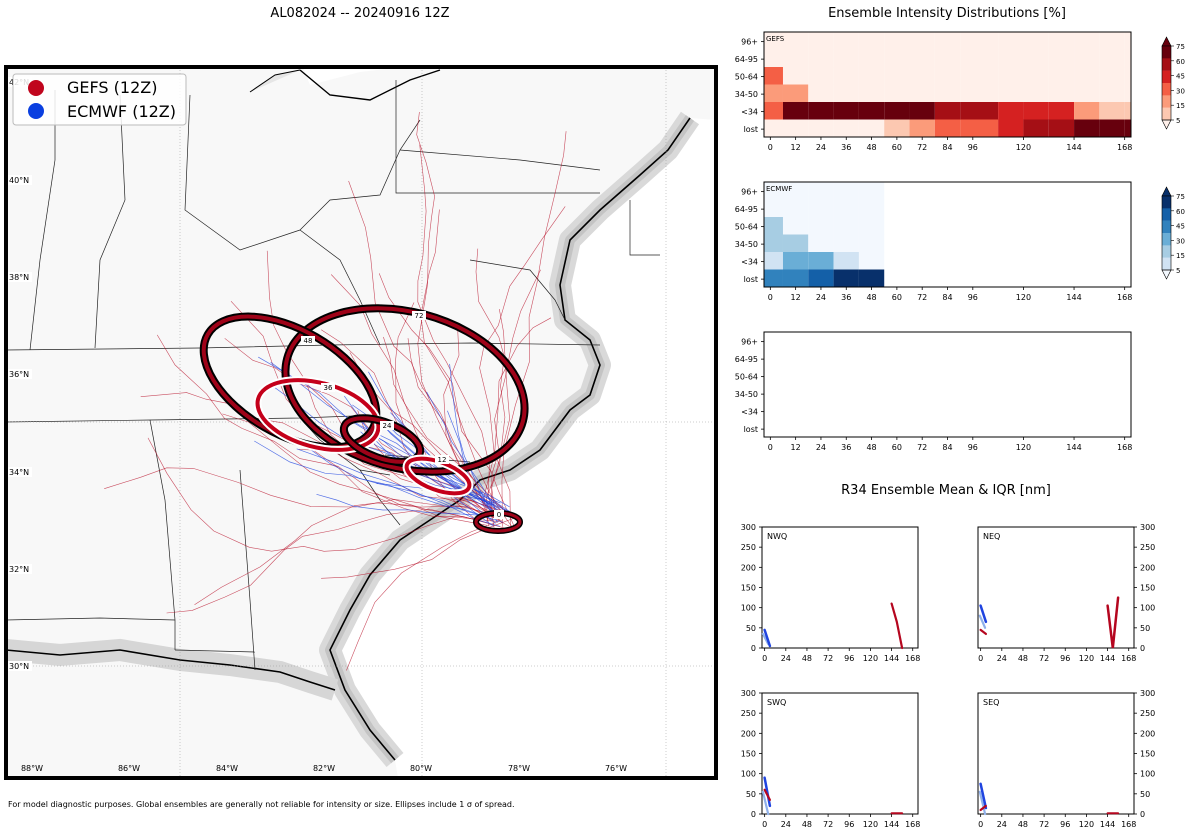  Describe the element at coordinates (746, 227) in the screenshot. I see `heatmap-row-label: 50-64` at that location.